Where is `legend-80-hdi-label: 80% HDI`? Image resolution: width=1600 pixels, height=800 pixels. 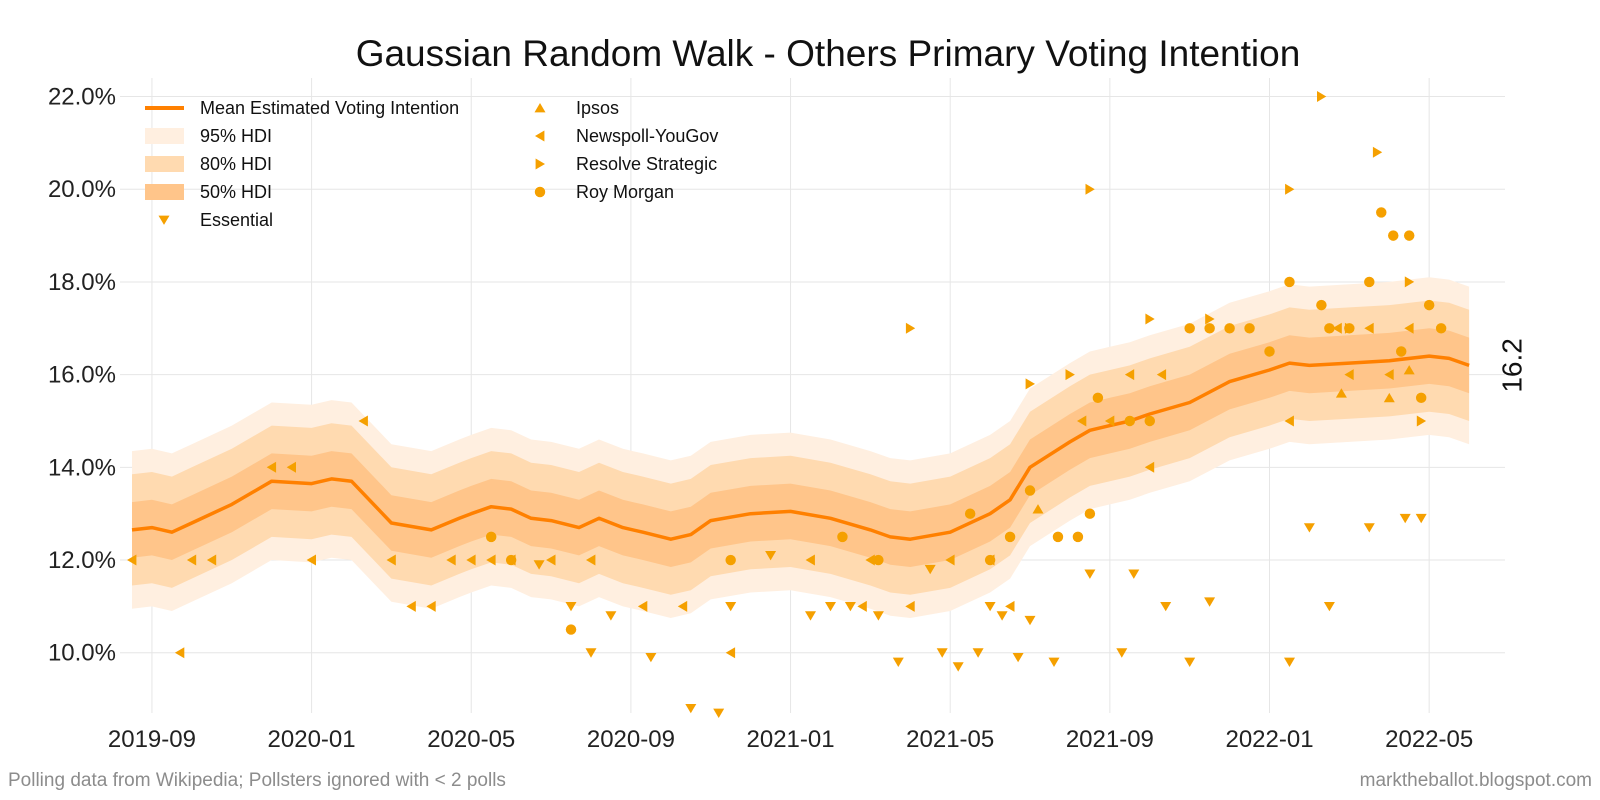 legend-80-hdi-label: 80% HDI is located at coordinates (236, 164).